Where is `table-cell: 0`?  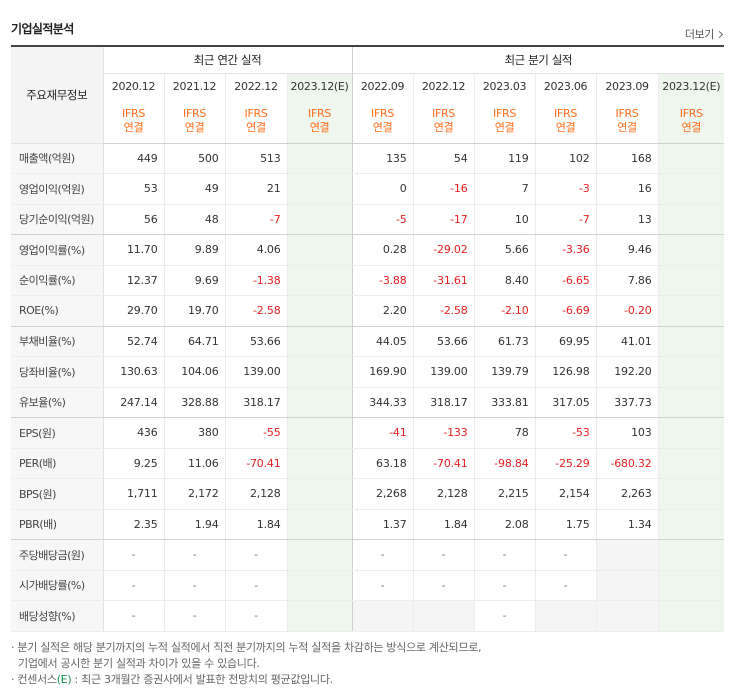
table-cell: 0 is located at coordinates (382, 189).